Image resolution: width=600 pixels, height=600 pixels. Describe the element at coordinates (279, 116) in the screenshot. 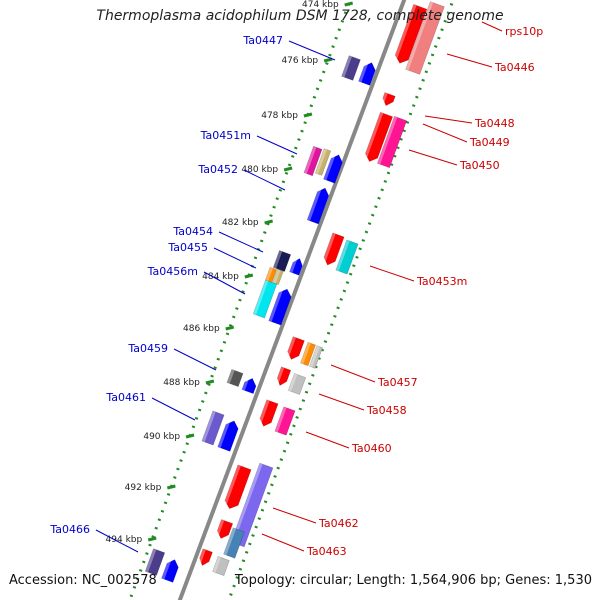

I see `scale-tick-label: 478 kbp` at that location.